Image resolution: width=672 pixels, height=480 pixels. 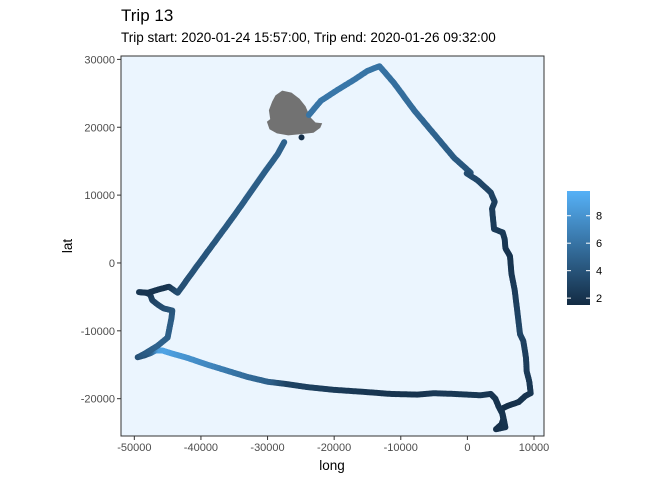 What do you see at coordinates (599, 299) in the screenshot?
I see `legend-tick-label: 2` at bounding box center [599, 299].